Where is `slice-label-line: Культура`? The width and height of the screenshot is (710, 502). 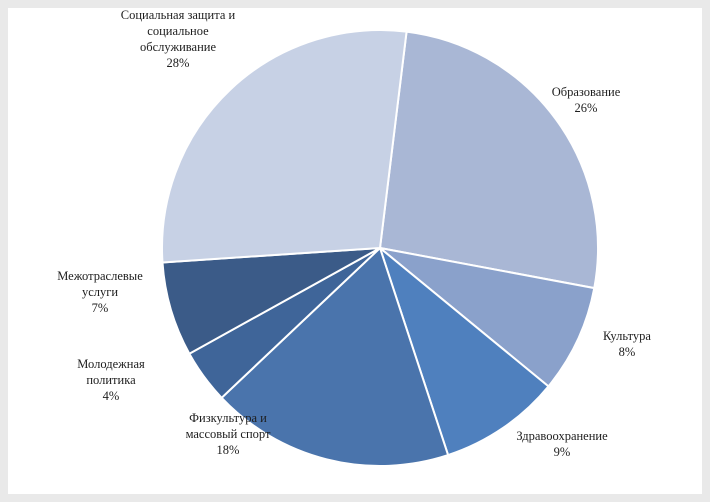 slice-label-line: Культура is located at coordinates (627, 336).